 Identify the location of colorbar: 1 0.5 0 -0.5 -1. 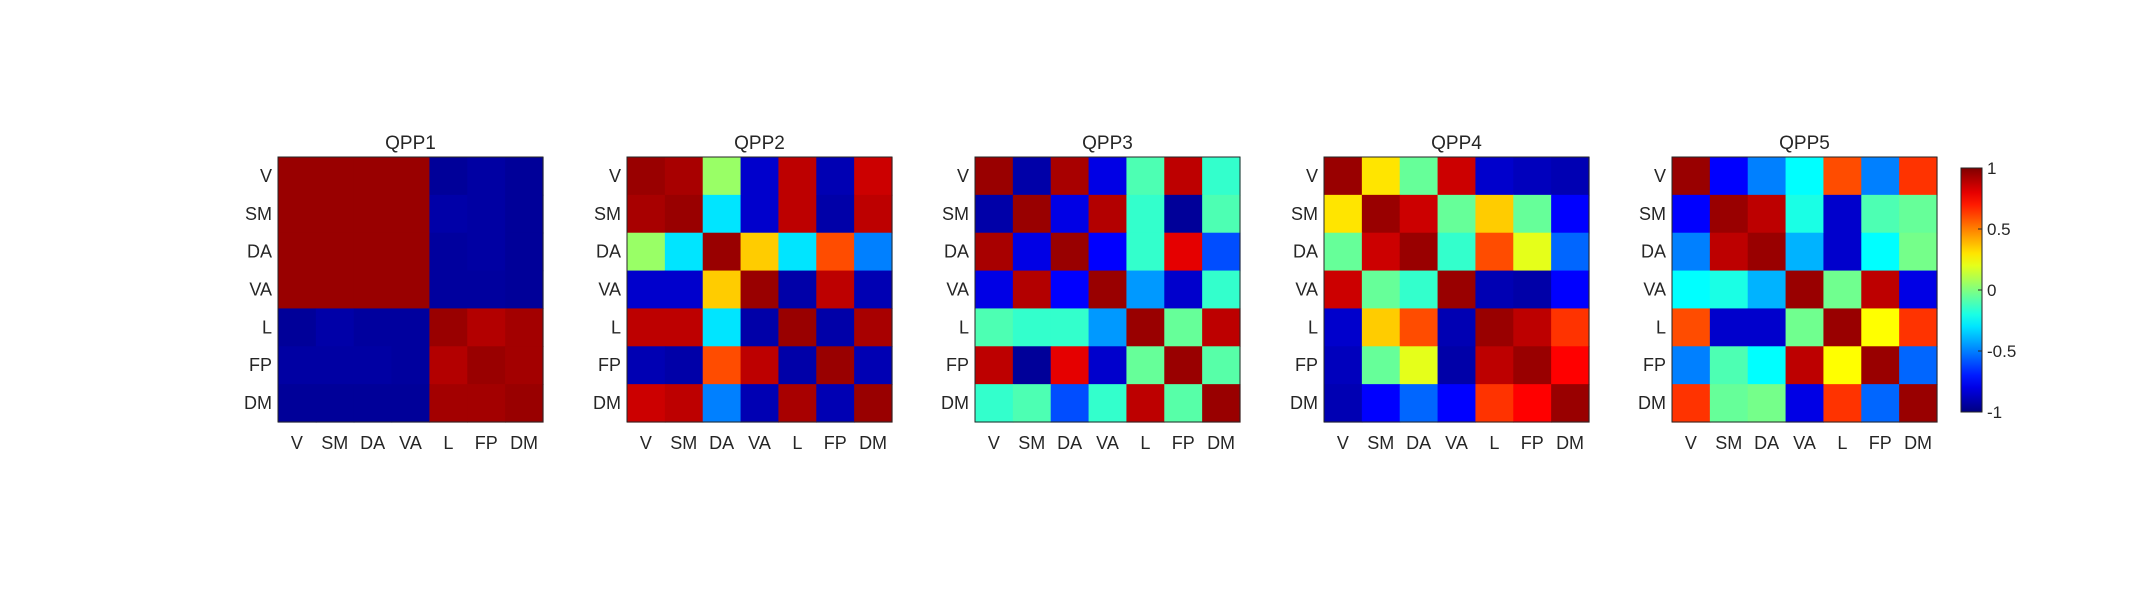
(1988, 290).